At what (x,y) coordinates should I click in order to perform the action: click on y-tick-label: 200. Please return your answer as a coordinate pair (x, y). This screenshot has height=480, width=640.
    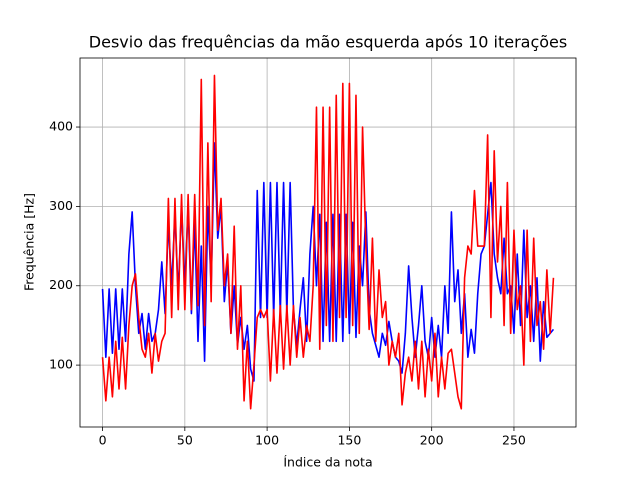
    Looking at the image, I should click on (61, 284).